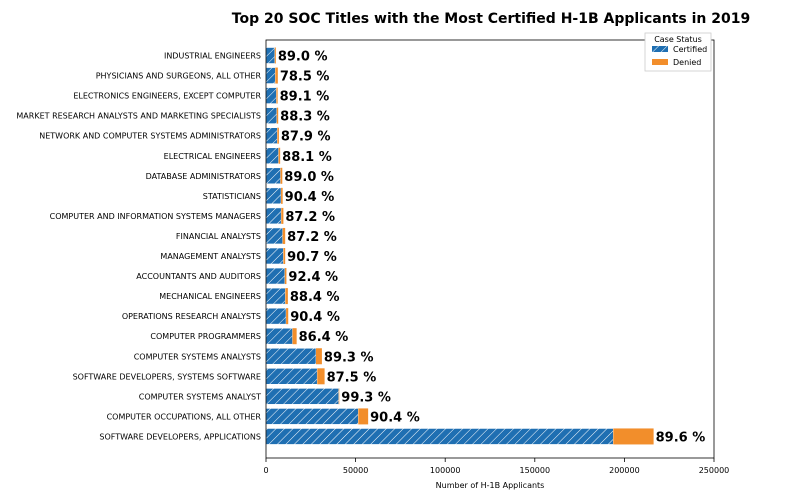 This screenshot has width=810, height=502. What do you see at coordinates (167, 376) in the screenshot?
I see `category-label: SOFTWARE DEVELOPERS, SYSTEMS SOFTWARE` at bounding box center [167, 376].